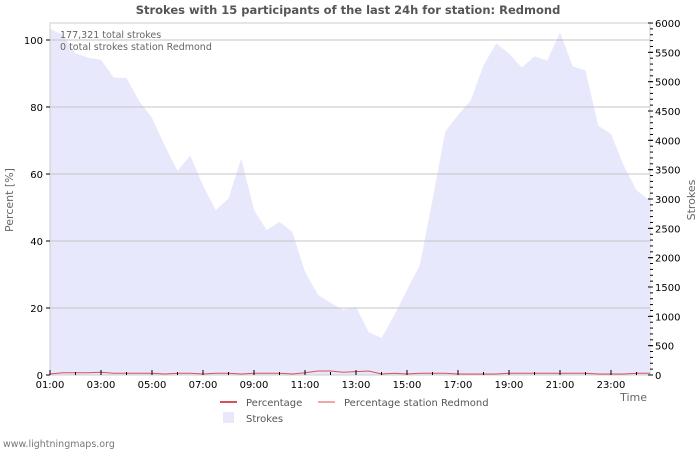 The height and width of the screenshot is (450, 700). I want to click on x-tick-label: 01:00, so click(50, 385).